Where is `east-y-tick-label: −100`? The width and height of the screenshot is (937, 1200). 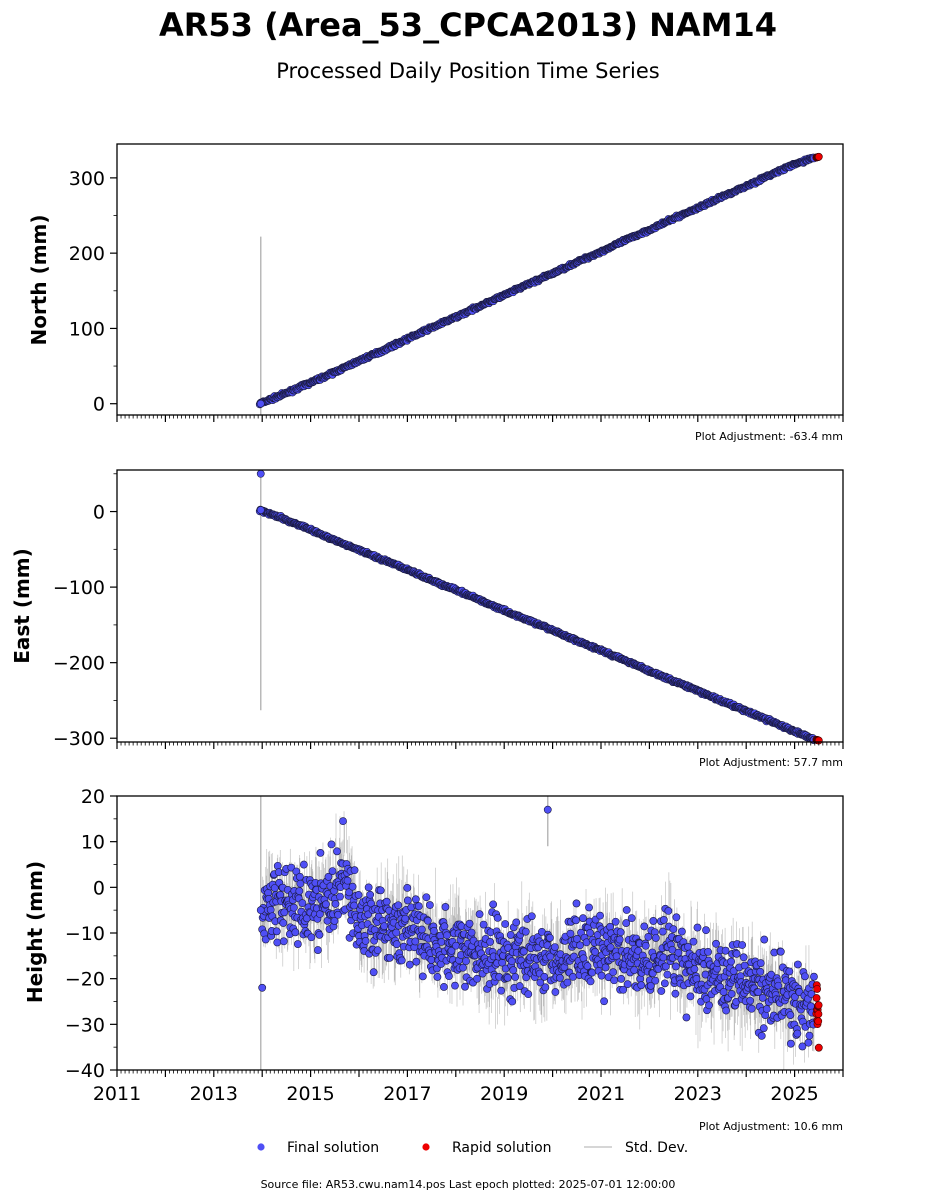 east-y-tick-label: −100 is located at coordinates (79, 588).